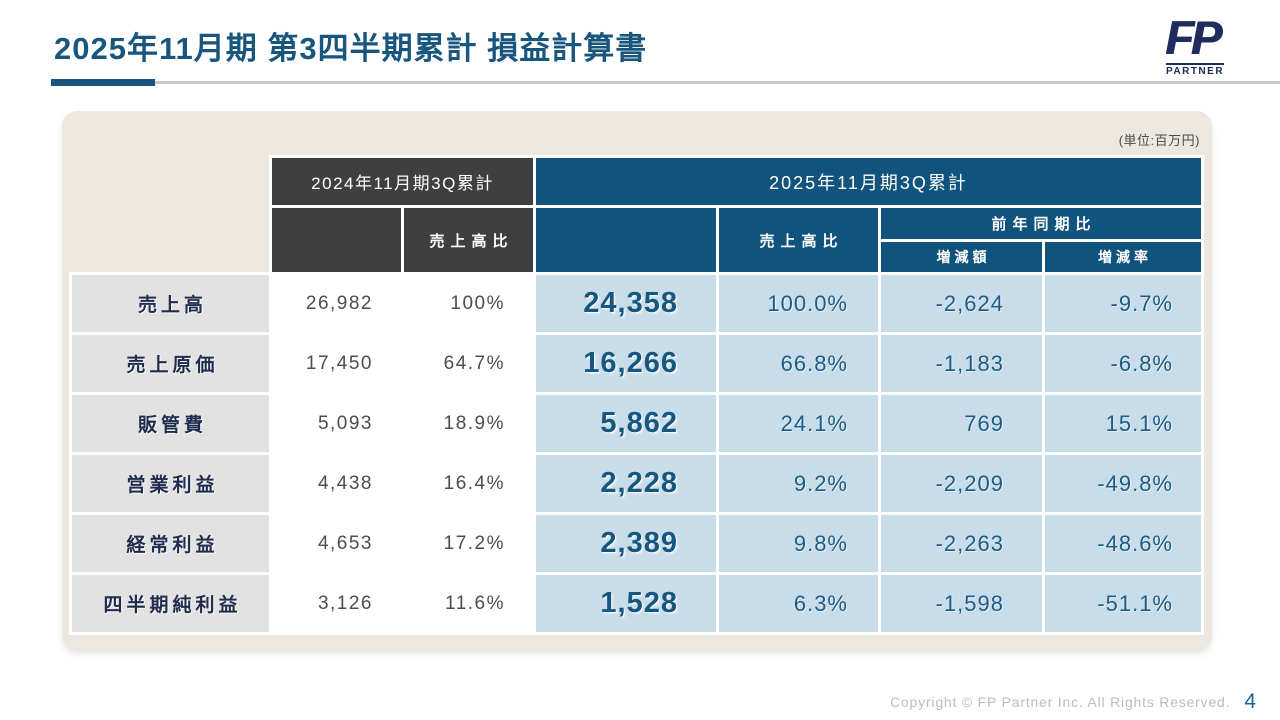 The image size is (1280, 720). Describe the element at coordinates (336, 240) in the screenshot. I see `header-prev-value-spacer` at that location.